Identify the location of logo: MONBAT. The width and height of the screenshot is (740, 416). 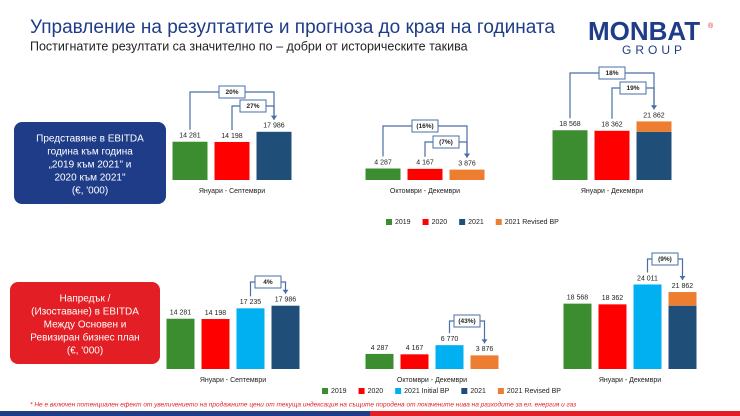
(644, 31).